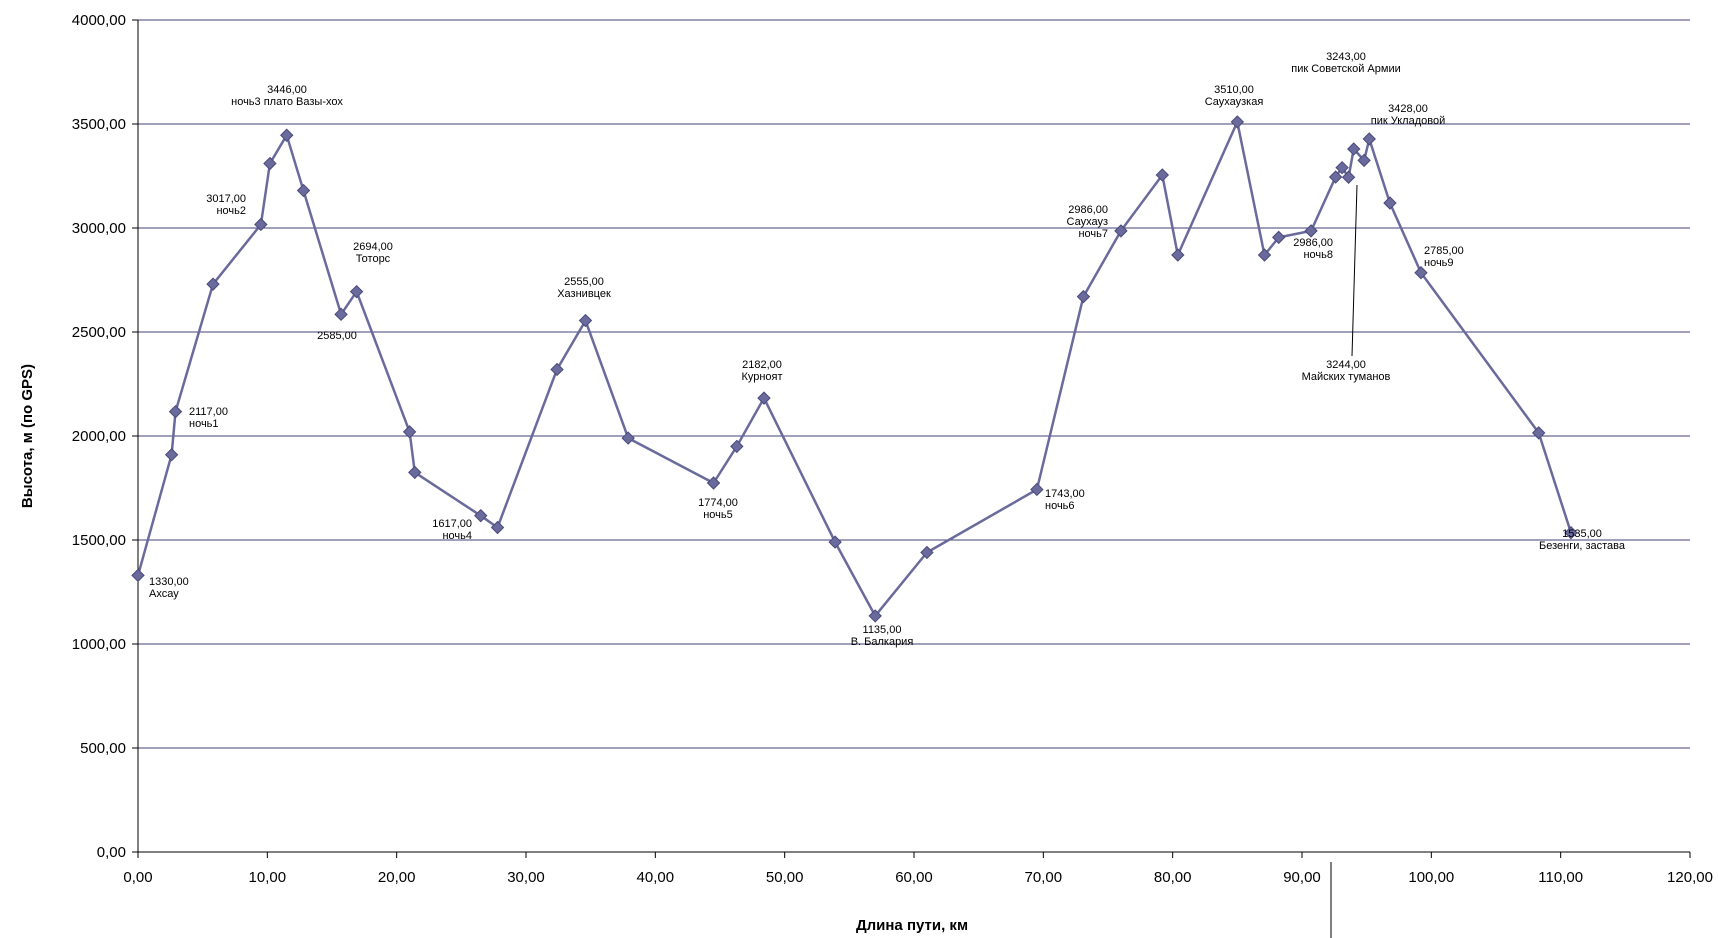  I want to click on point-annotation: 3243,00 пик Советской Армии, so click(1345, 63).